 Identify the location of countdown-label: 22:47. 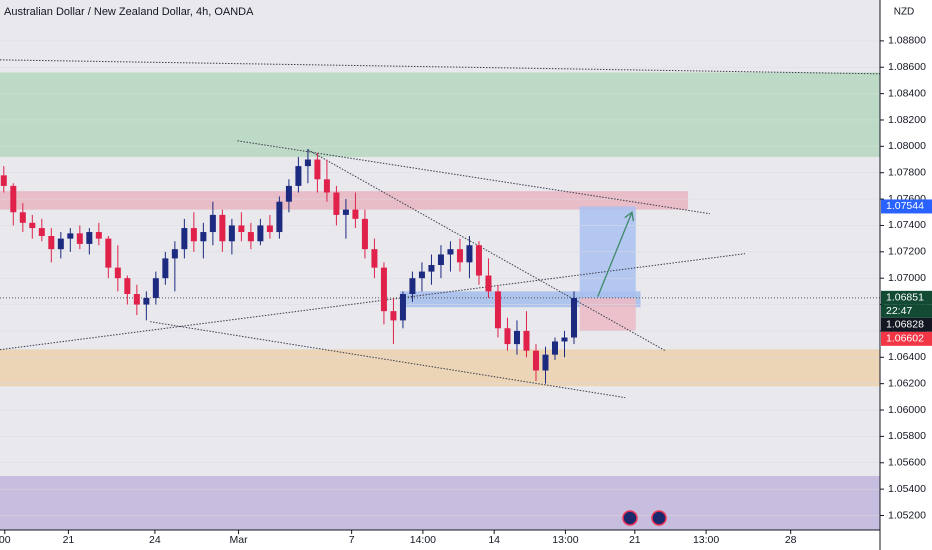
(899, 311).